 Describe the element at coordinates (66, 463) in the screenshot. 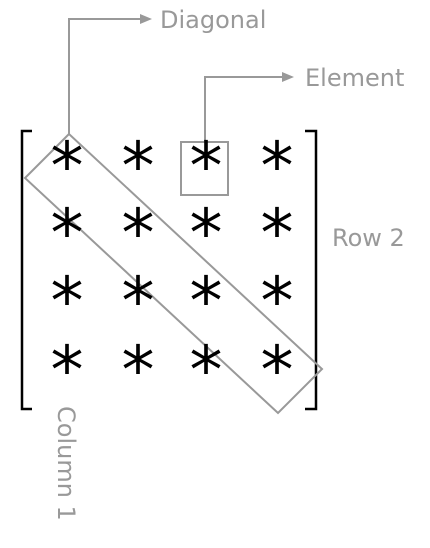

I see `column-label: Column 1` at that location.